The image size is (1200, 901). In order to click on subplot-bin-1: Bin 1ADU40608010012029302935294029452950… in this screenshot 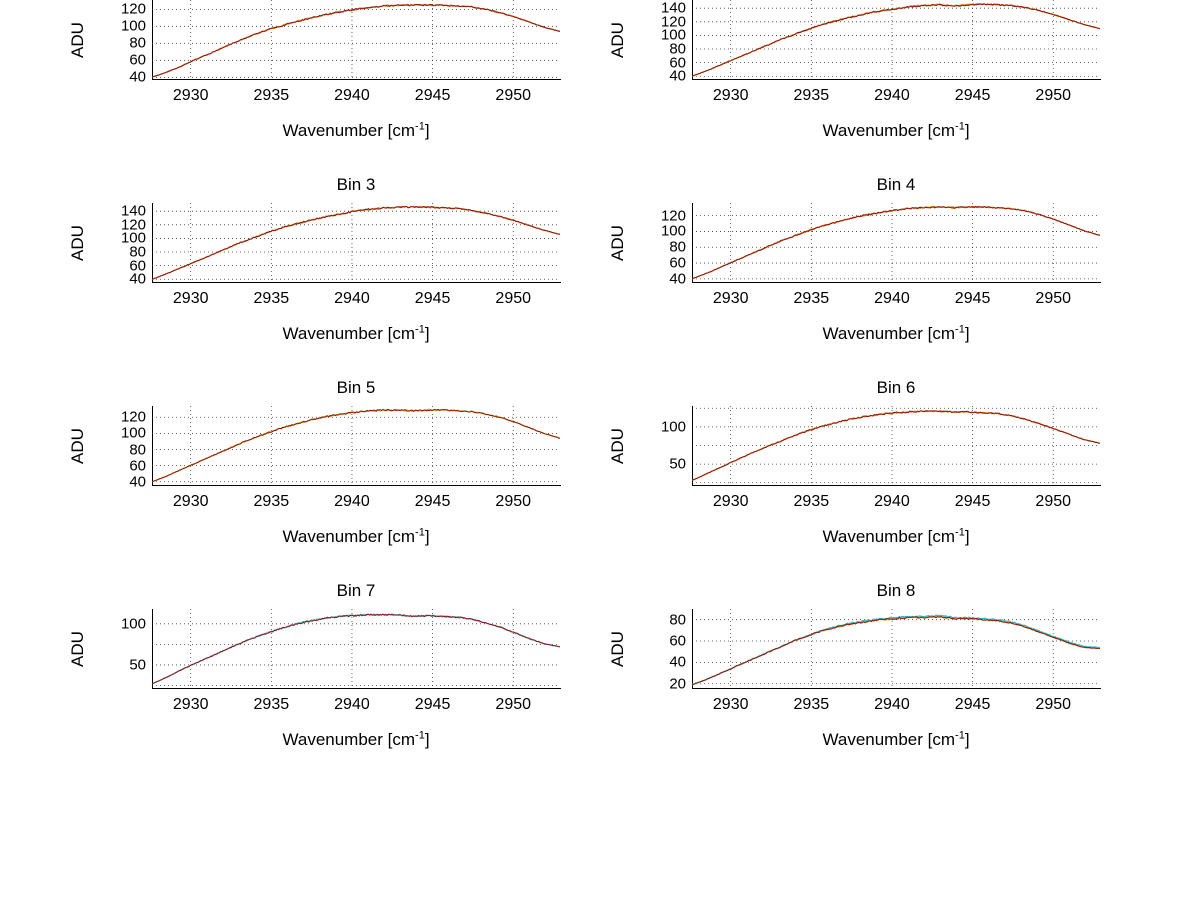, I will do `click(280, 119)`.